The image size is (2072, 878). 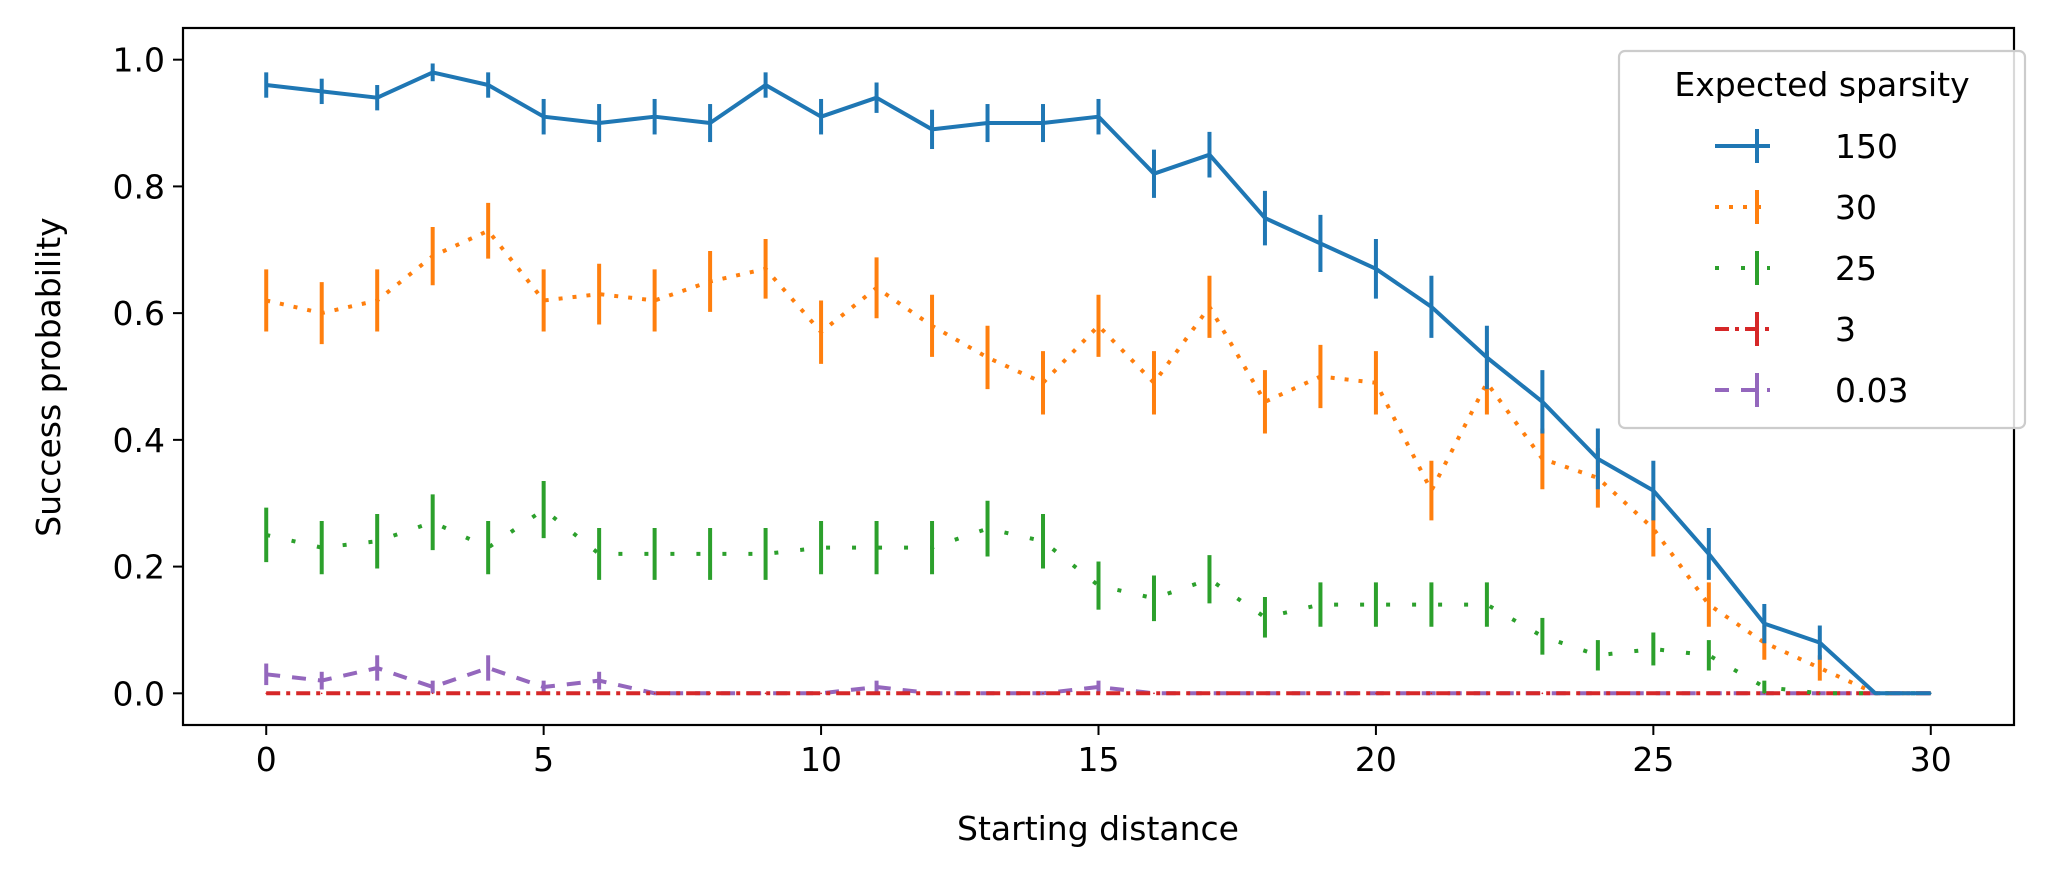 What do you see at coordinates (1796, 268) in the screenshot?
I see `legend-entry-25: 25` at bounding box center [1796, 268].